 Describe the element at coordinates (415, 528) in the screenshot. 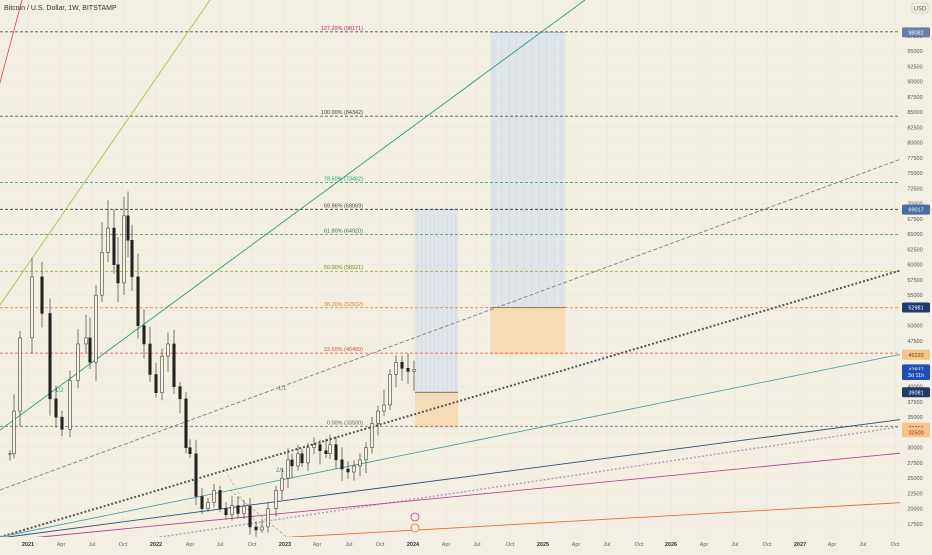

I see `earnings-marker-icon` at that location.